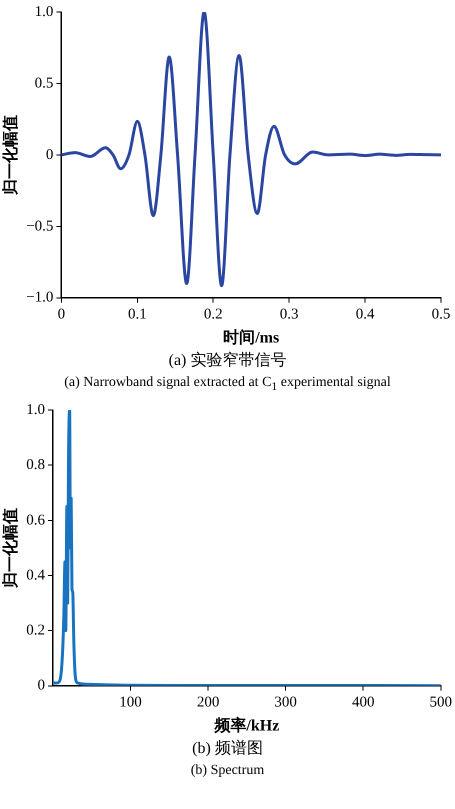  What do you see at coordinates (246, 724) in the screenshot?
I see `x-axis-title: 频率/kHz` at bounding box center [246, 724].